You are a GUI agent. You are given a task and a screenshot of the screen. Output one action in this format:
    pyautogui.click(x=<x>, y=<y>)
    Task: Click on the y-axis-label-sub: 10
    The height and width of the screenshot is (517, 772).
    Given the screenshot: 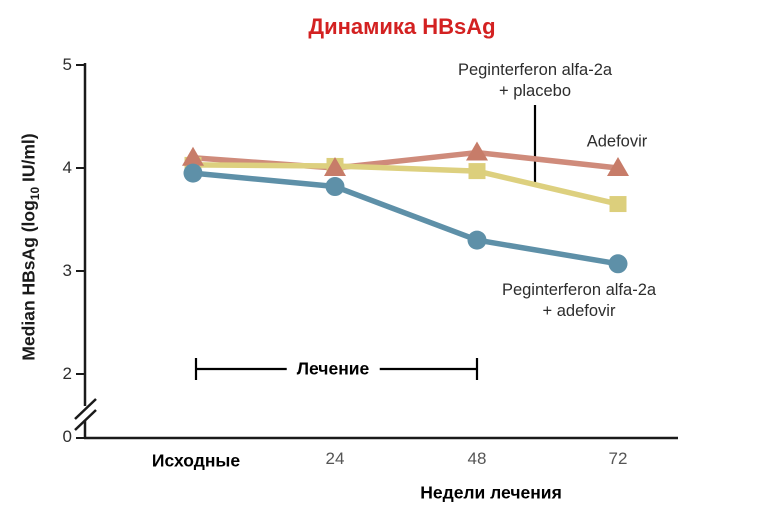 What is the action you would take?
    pyautogui.click(x=34, y=193)
    